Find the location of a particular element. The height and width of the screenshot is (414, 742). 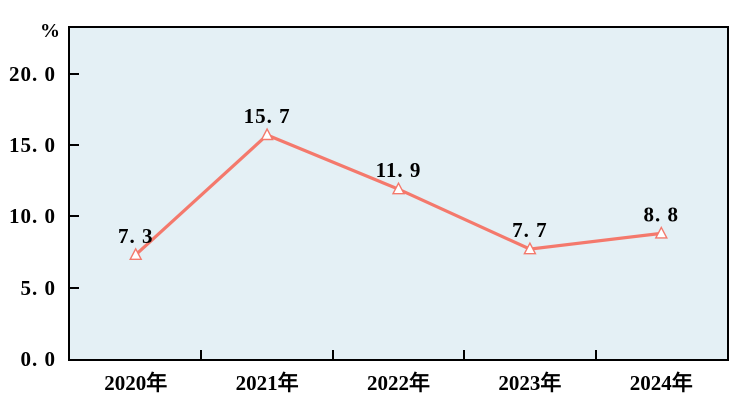

x-tick-label: 2021年 is located at coordinates (267, 383).